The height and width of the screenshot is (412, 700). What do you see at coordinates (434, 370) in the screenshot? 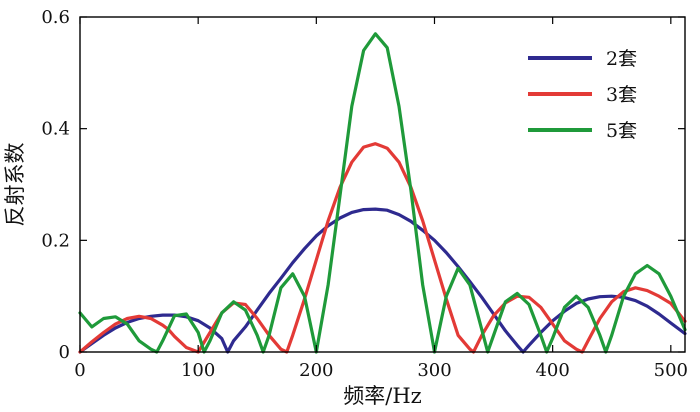
I see `x-tick-label: 300` at bounding box center [434, 370].